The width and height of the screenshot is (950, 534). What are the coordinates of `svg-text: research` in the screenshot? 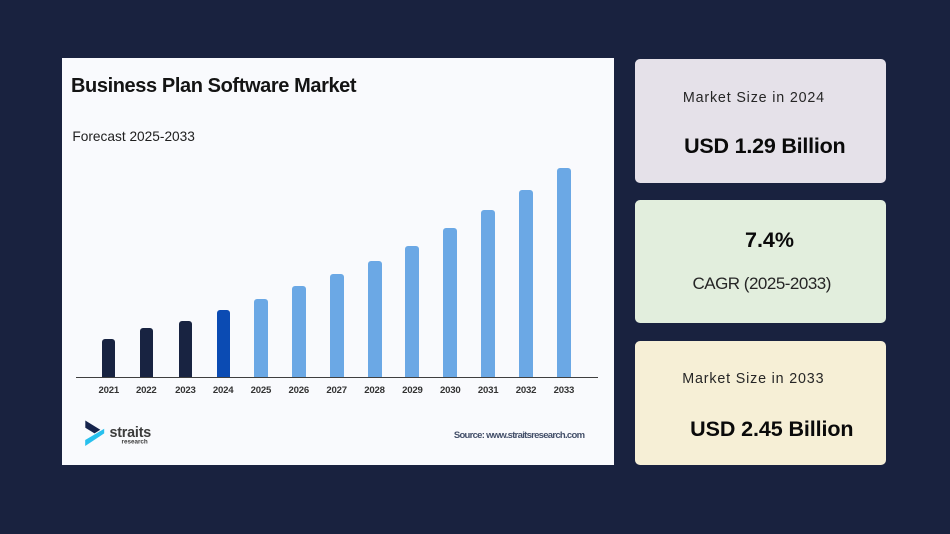 It's located at (135, 441).